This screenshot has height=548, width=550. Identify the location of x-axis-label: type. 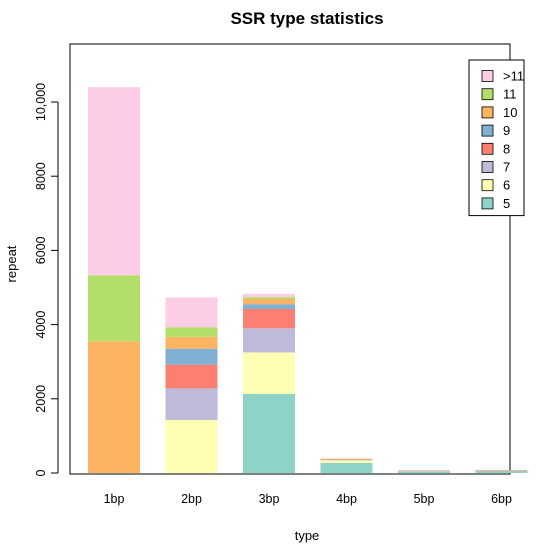
(307, 535).